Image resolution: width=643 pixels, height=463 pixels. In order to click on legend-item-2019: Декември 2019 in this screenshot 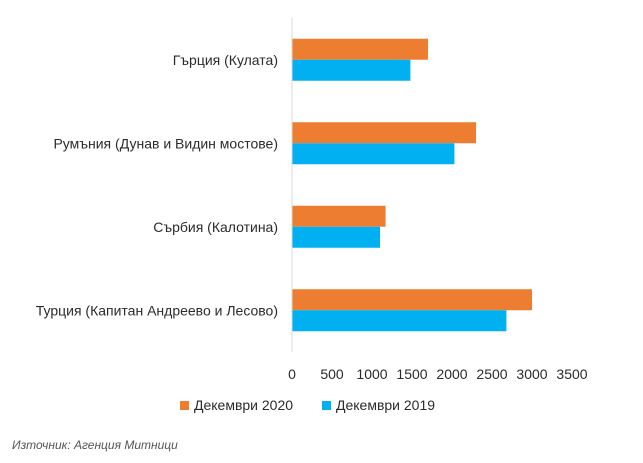, I will do `click(385, 405)`.